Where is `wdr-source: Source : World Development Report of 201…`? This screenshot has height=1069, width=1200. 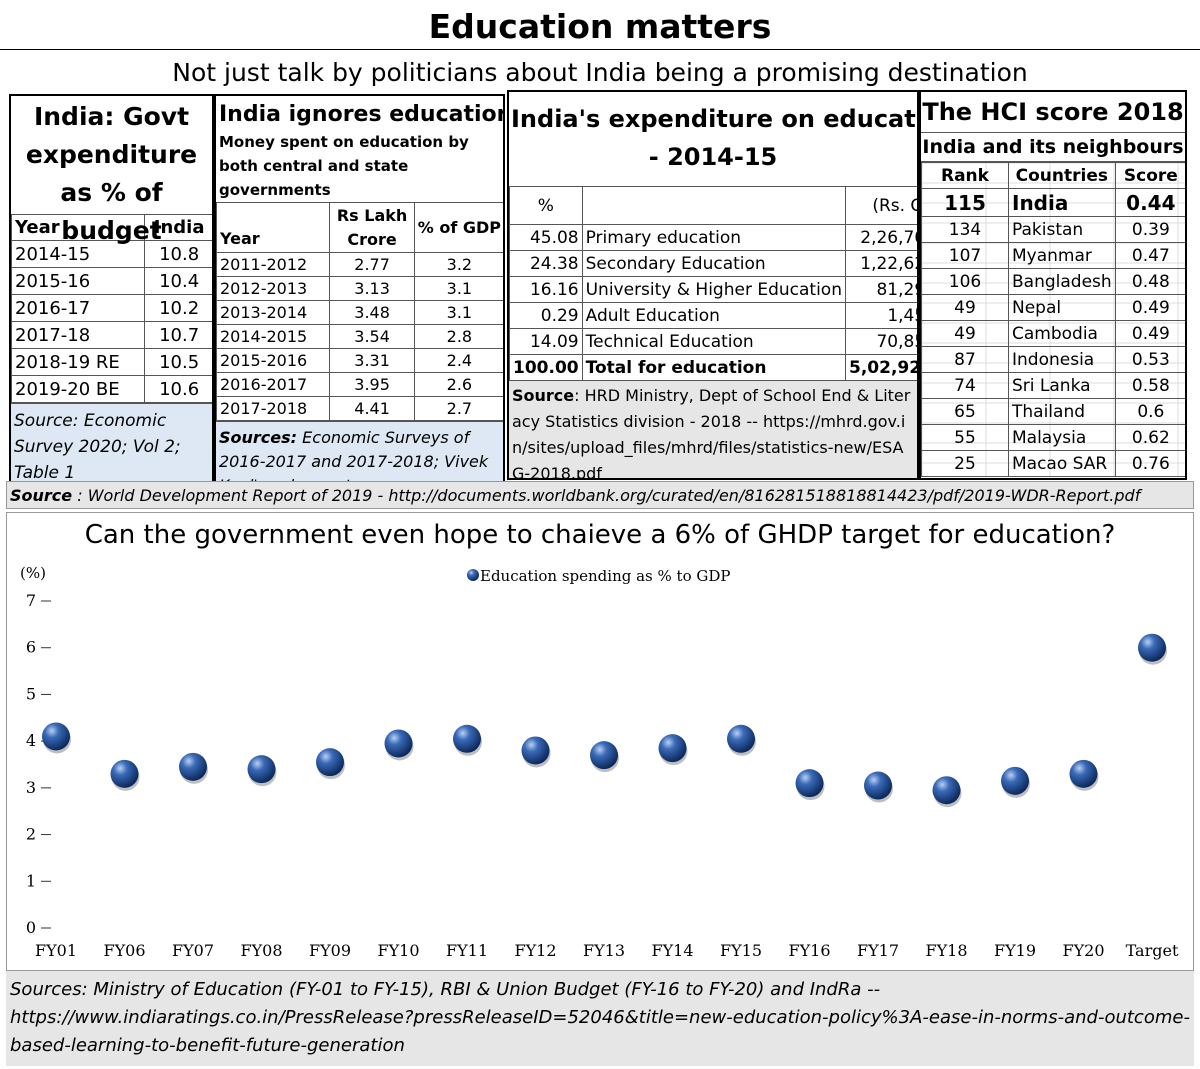 wdr-source: Source : World Development Report of 201… is located at coordinates (600, 495).